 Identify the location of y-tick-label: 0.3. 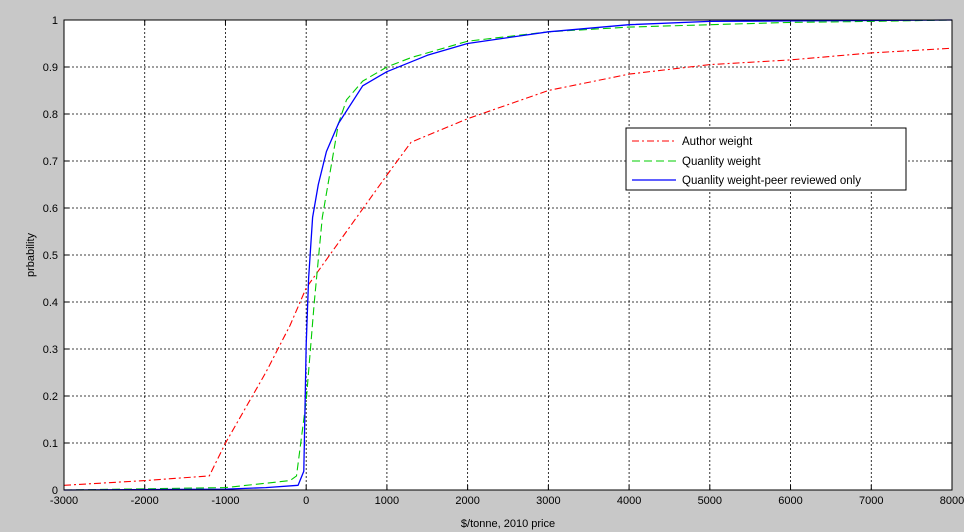
(50, 350).